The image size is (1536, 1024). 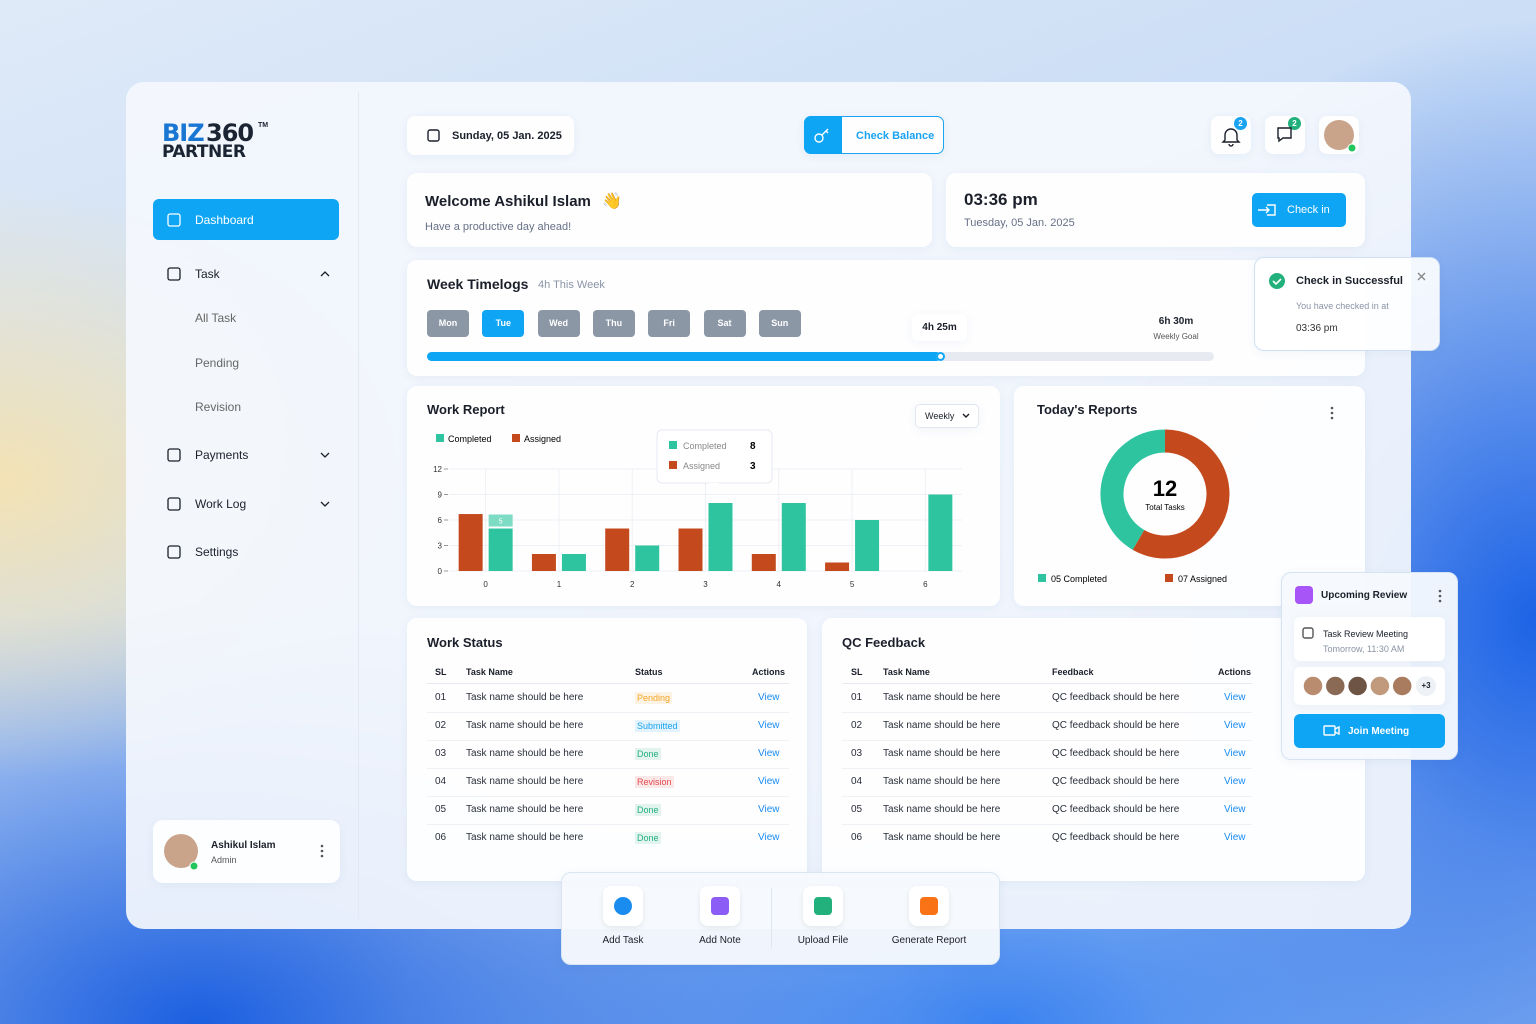 I want to click on day-button: Wed, so click(x=558, y=323).